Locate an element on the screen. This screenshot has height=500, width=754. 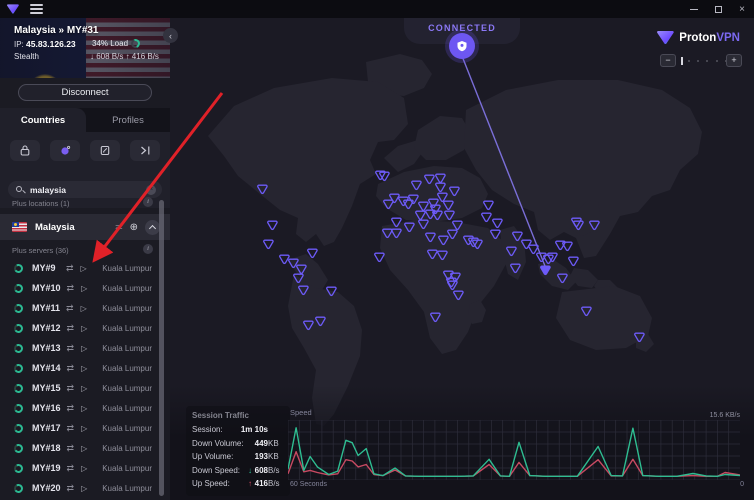
connected-location-pin is located at coordinates (462, 46).